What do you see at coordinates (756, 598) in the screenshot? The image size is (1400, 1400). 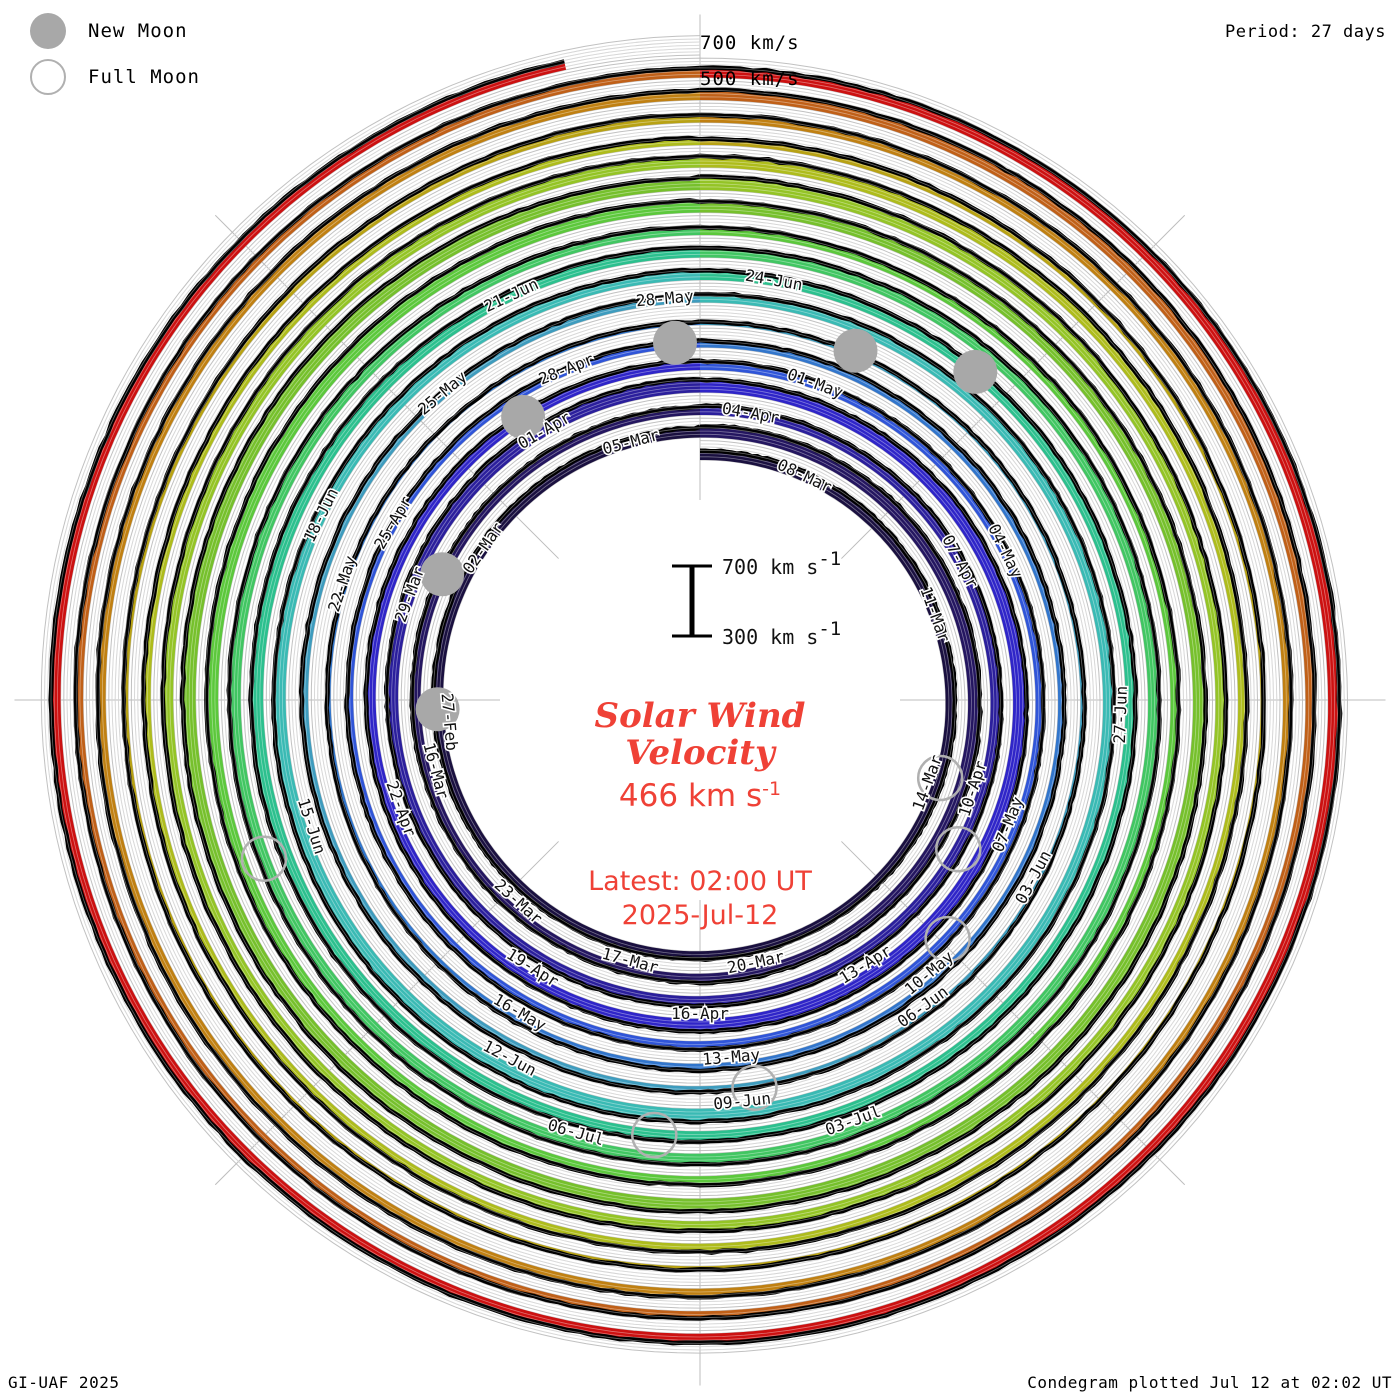 I see `velocity-scalebar: 700 km s-1 300 km s-1` at bounding box center [756, 598].